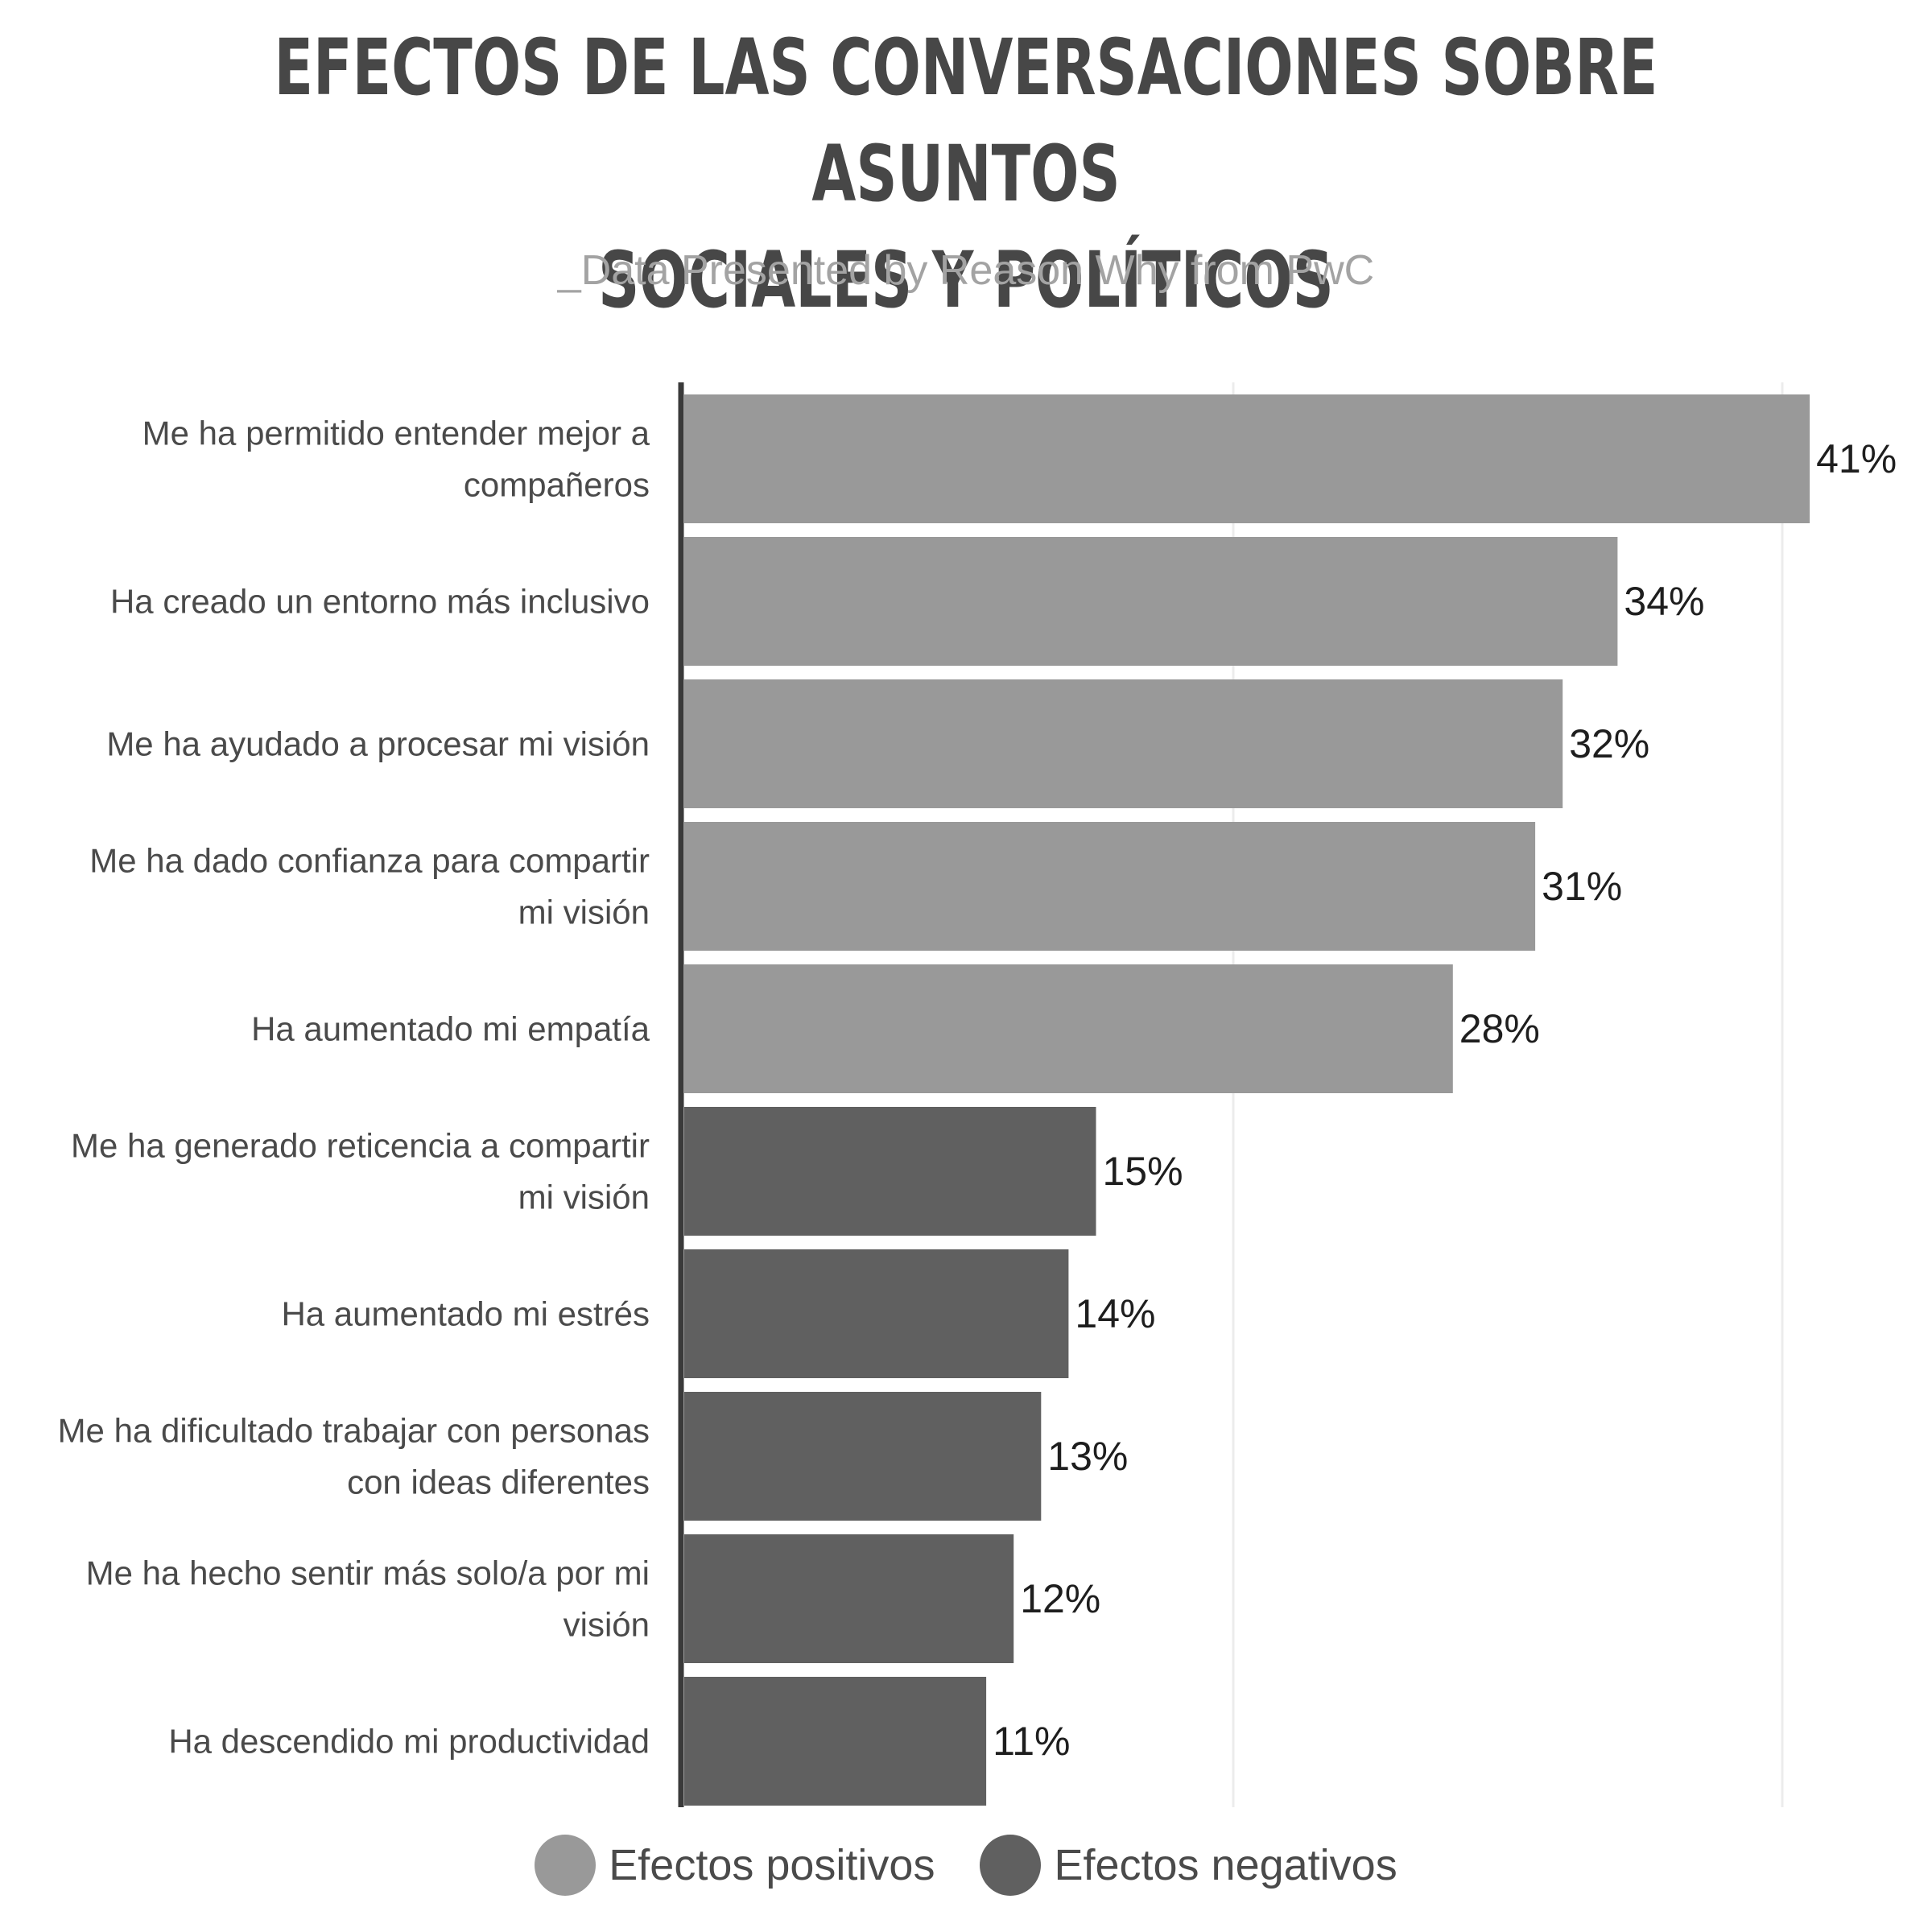 The image size is (1932, 1932). I want to click on legend-item-negative: Efectos negativos, so click(1188, 1865).